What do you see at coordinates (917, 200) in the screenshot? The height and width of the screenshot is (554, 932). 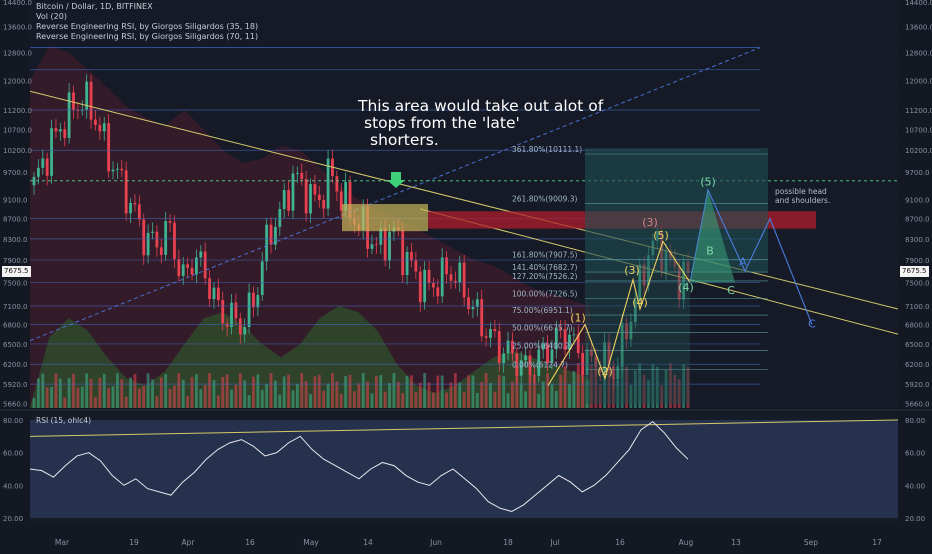 I see `y-tick-right: 9100.0` at bounding box center [917, 200].